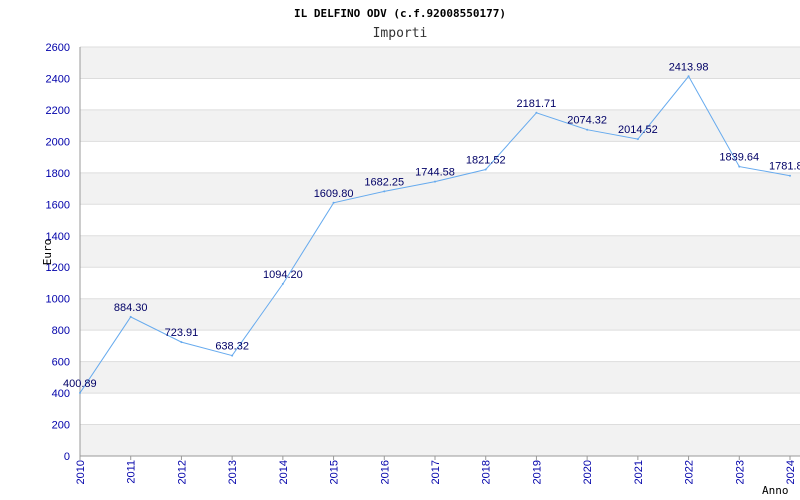 This screenshot has width=800, height=500. What do you see at coordinates (81, 472) in the screenshot?
I see `x-tick-label: 2010` at bounding box center [81, 472].